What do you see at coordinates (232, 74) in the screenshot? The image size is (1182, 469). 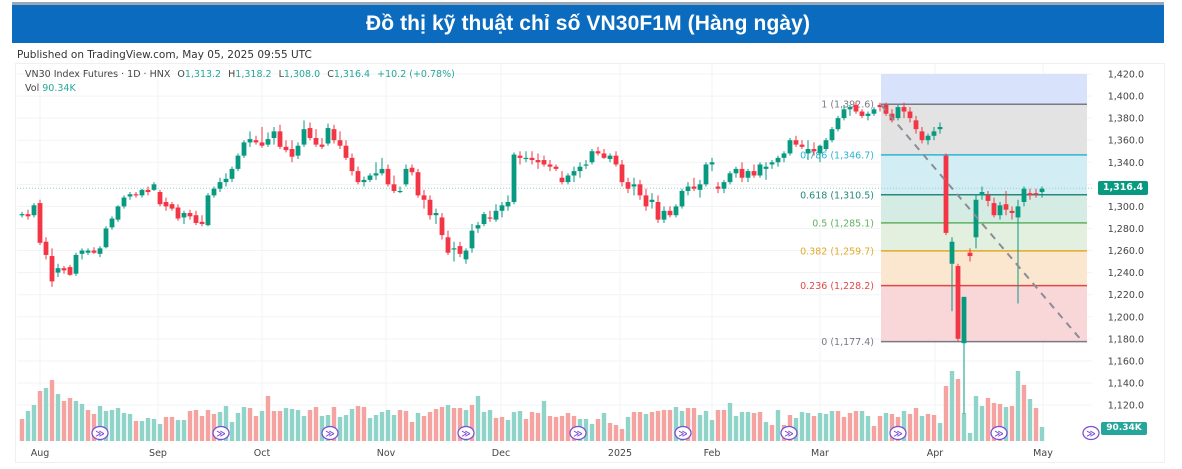 I see `high-label: H` at bounding box center [232, 74].